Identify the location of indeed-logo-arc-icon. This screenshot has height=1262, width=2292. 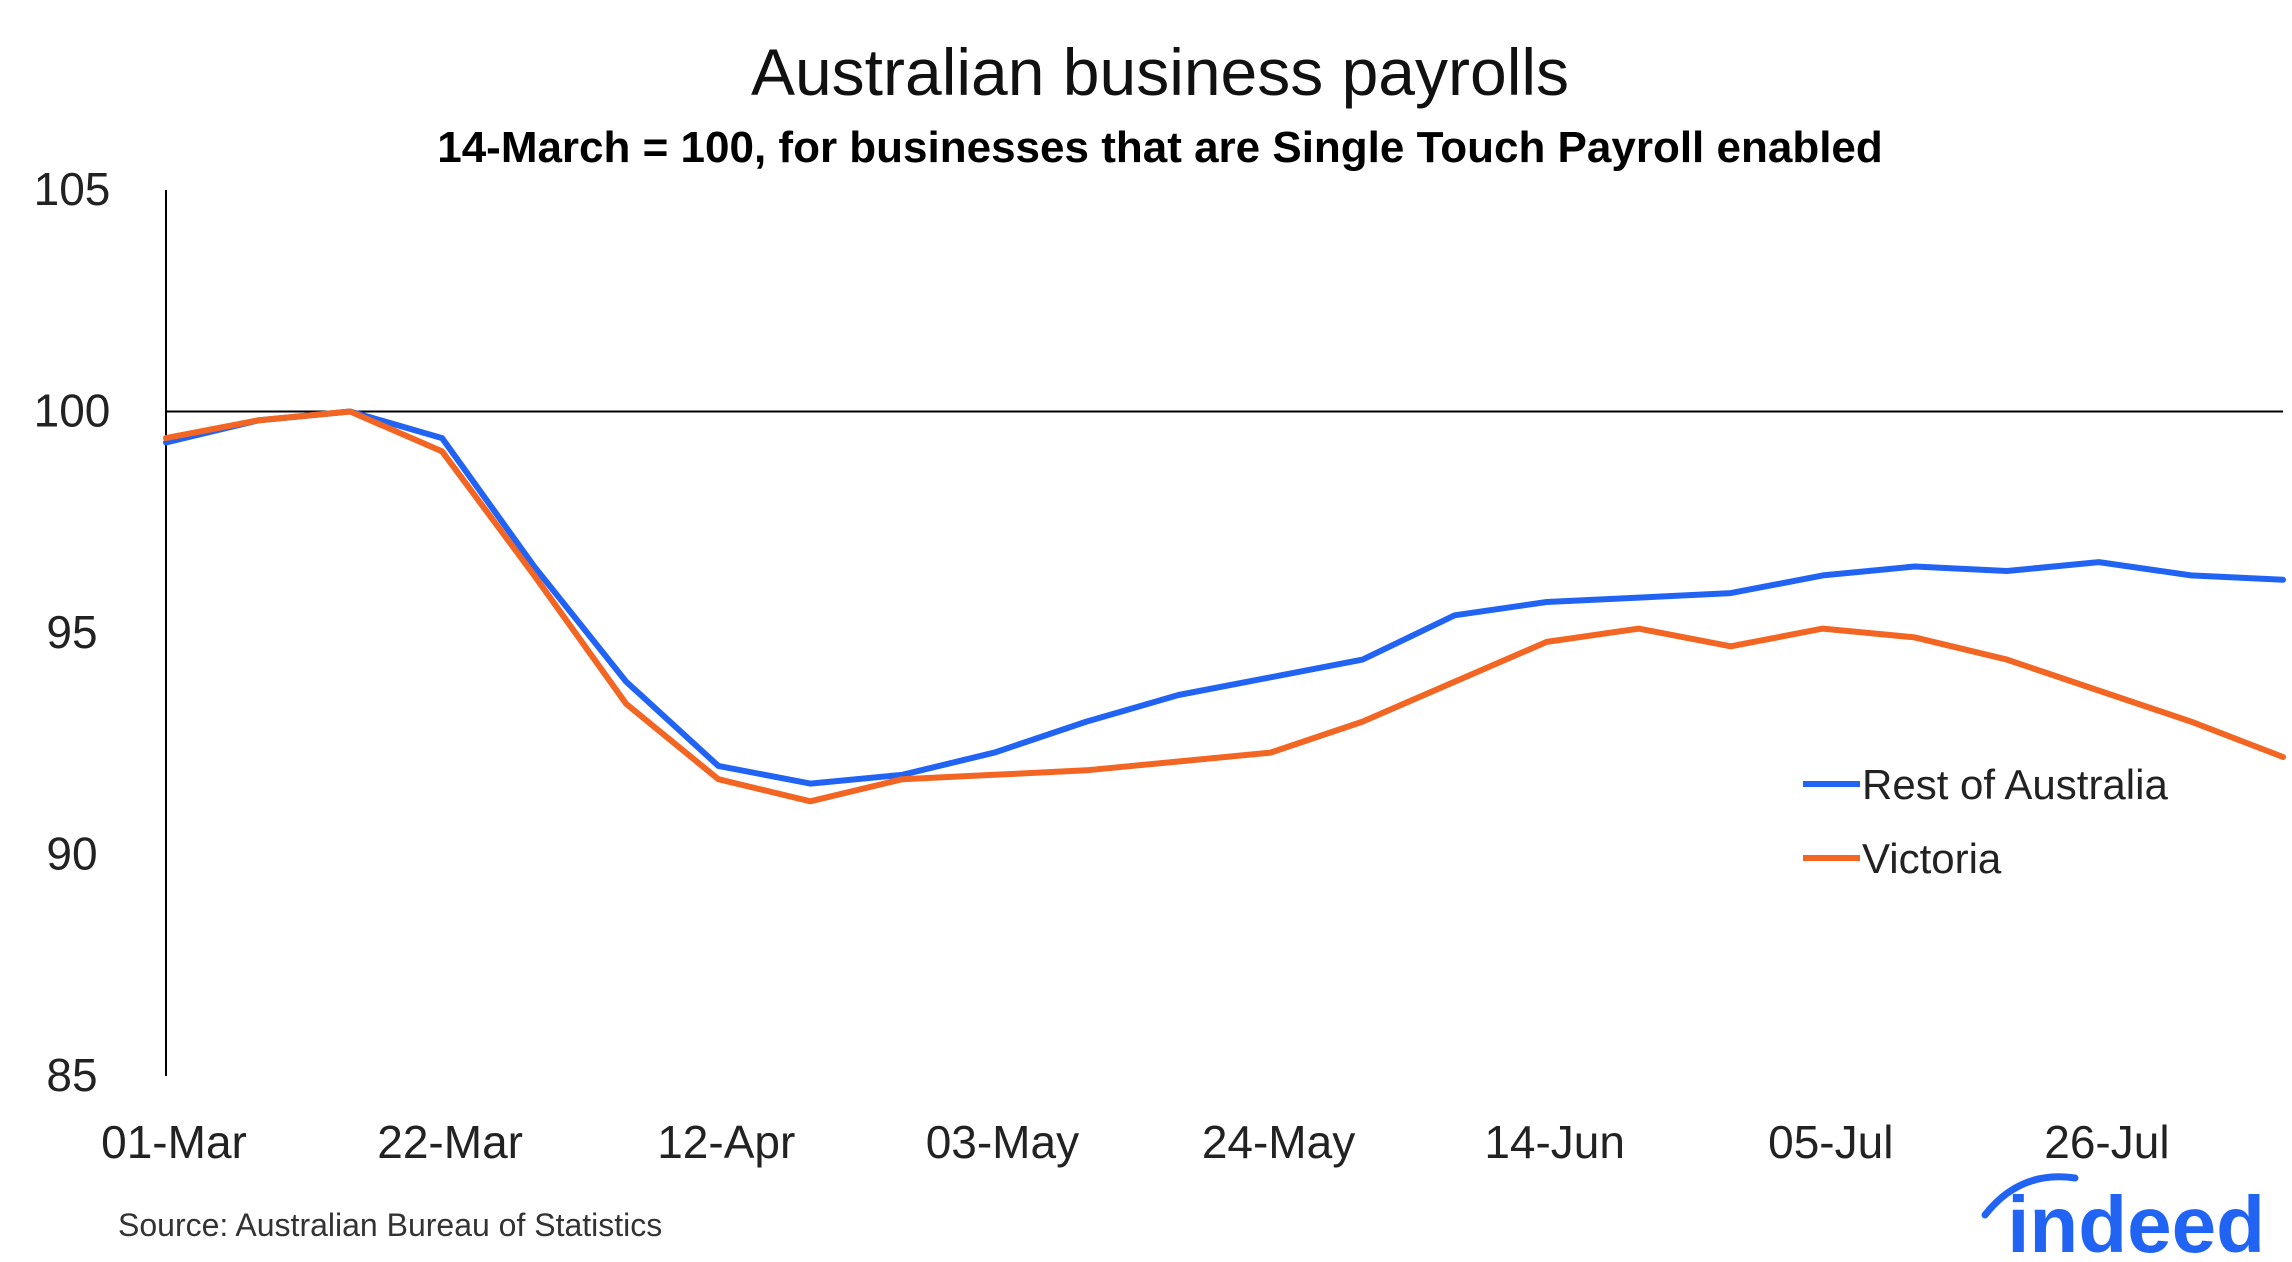
(2030, 1196).